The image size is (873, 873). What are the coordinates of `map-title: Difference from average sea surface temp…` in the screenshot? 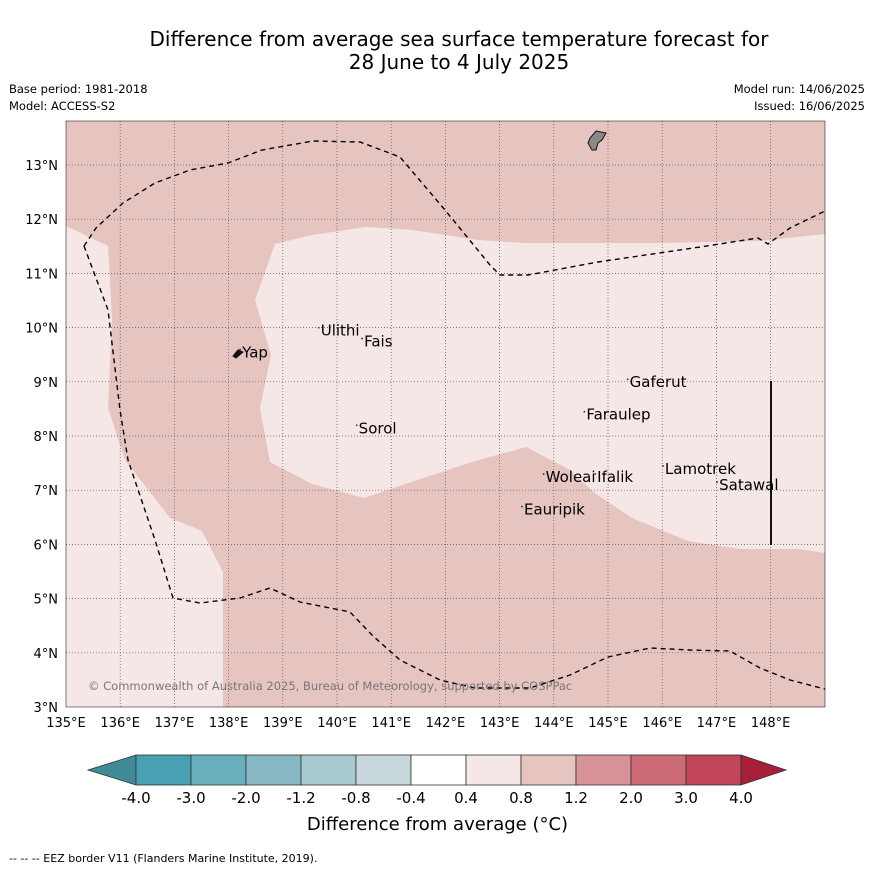 It's located at (436, 51).